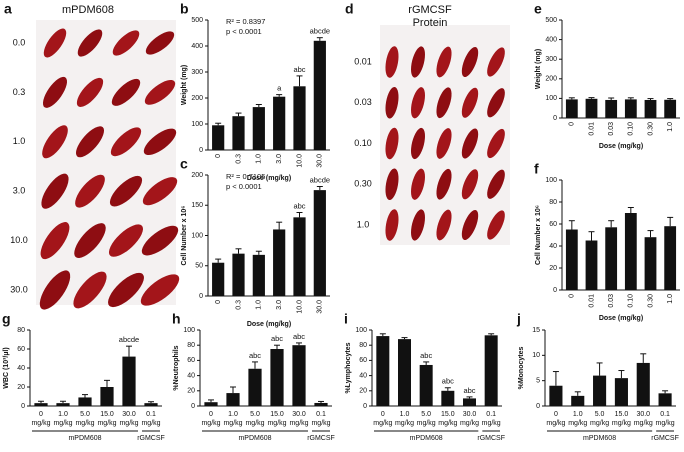 Image resolution: width=684 pixels, height=452 pixels. I want to click on x-tick-label: 30.0 mg/kg, so click(643, 419).